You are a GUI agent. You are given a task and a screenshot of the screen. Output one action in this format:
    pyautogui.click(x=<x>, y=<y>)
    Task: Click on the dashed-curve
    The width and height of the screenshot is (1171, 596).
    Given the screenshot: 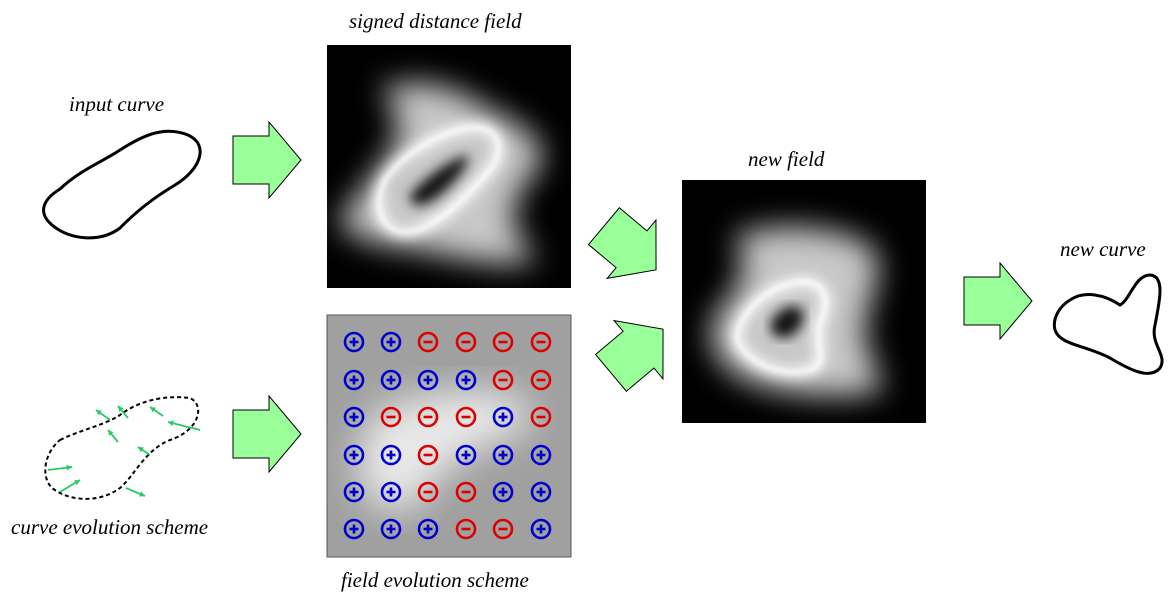 What is the action you would take?
    pyautogui.click(x=122, y=448)
    